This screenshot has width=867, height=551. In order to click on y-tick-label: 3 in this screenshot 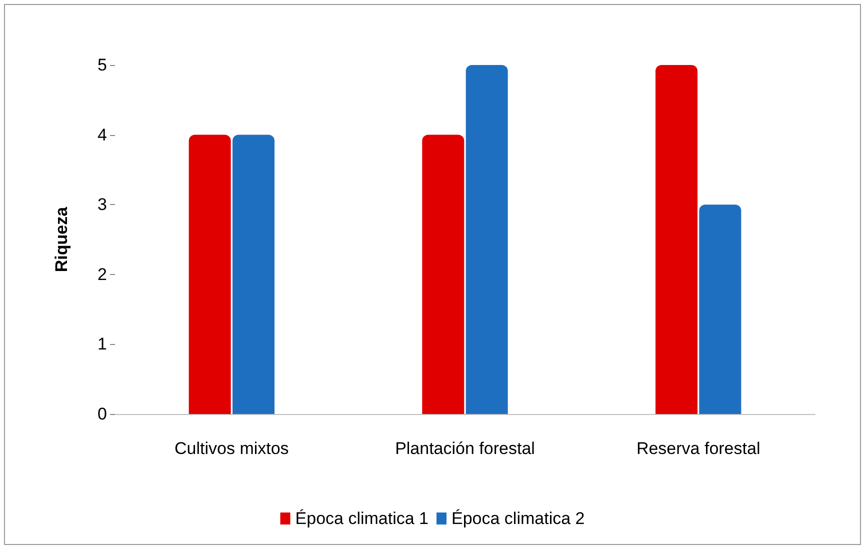, I will do `click(102, 204)`.